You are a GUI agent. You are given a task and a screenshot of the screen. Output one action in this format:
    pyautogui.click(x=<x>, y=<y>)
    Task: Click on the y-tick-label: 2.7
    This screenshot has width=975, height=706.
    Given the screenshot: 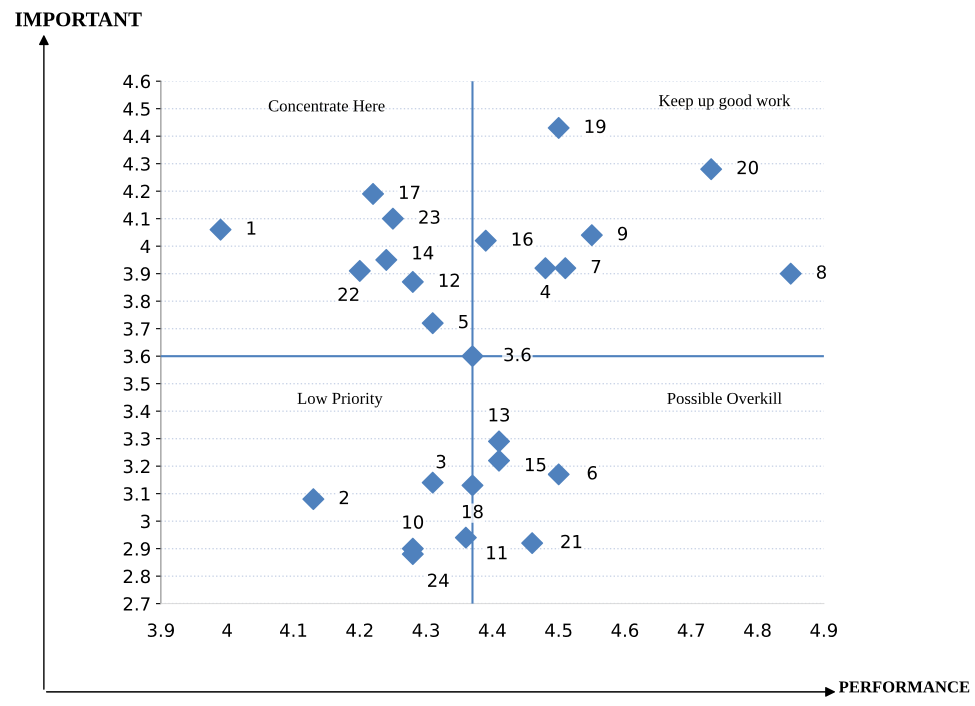 What is the action you would take?
    pyautogui.click(x=137, y=603)
    